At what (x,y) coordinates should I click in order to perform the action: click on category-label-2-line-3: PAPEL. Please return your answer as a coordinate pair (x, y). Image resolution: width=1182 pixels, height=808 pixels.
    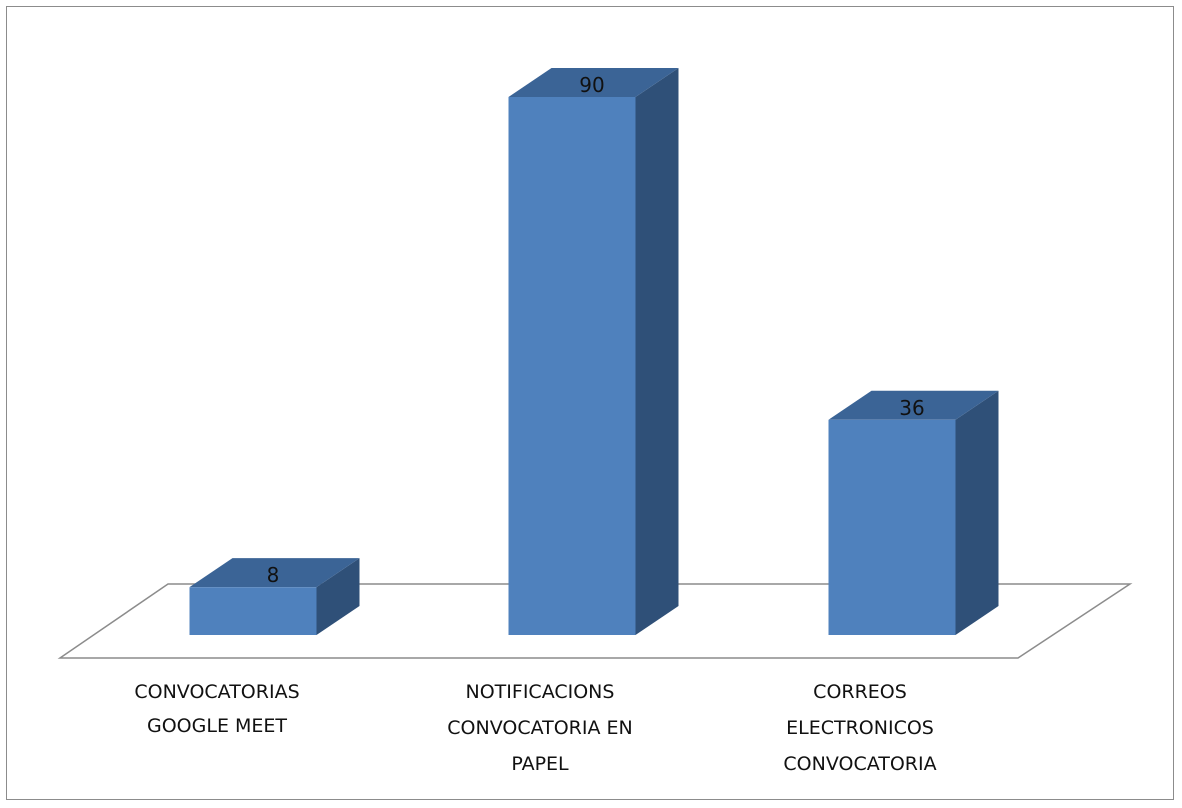
    Looking at the image, I should click on (540, 764).